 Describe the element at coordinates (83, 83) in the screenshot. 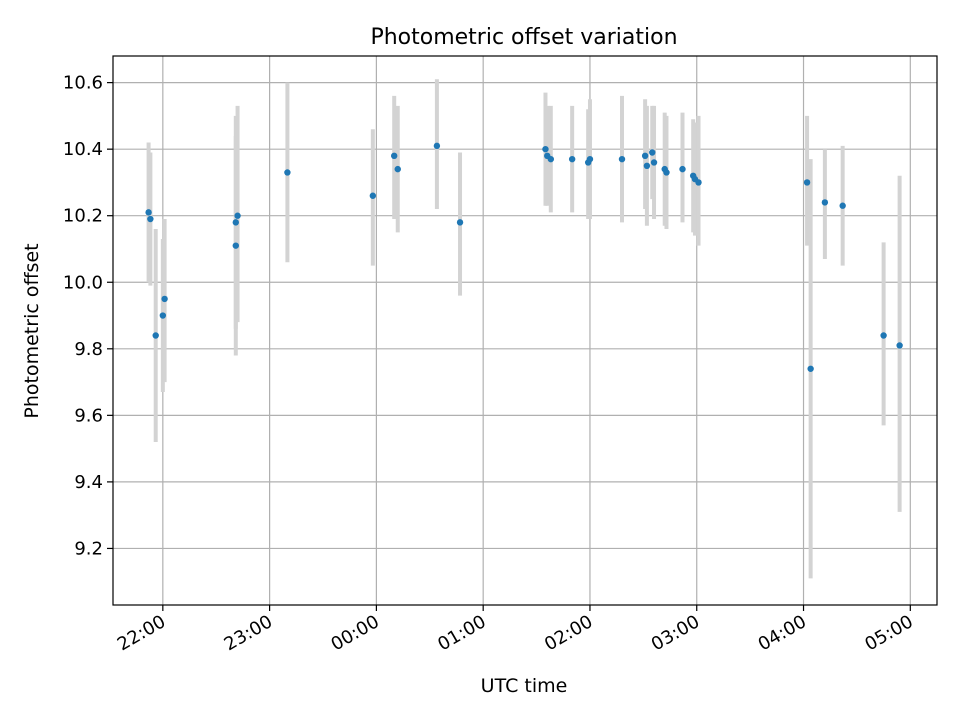

I see `y-tick-label: 10.6` at that location.